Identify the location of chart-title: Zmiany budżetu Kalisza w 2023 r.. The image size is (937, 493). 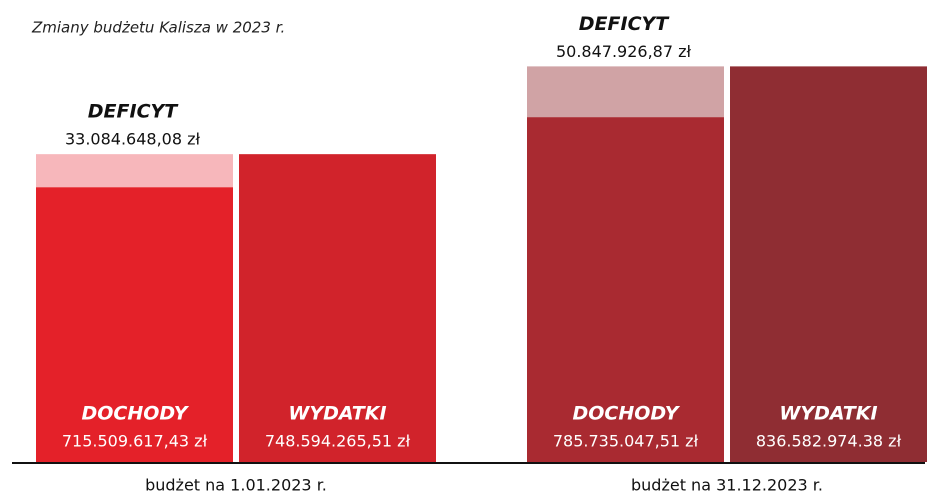
(158, 28).